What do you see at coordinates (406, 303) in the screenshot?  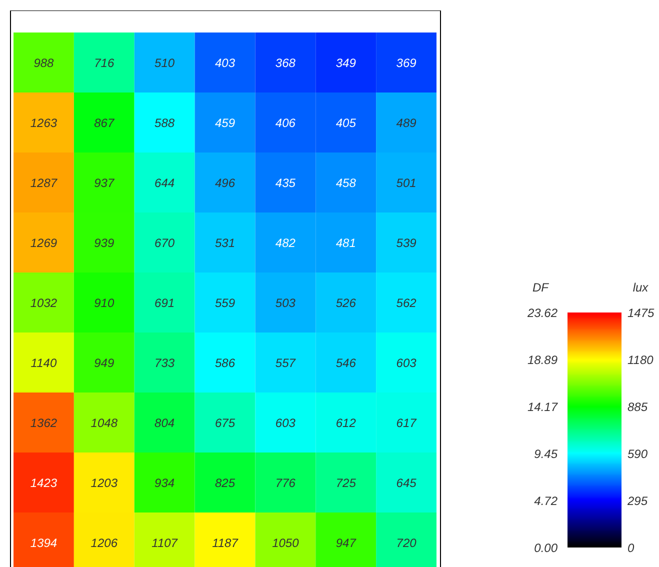 I see `data-label: 562` at bounding box center [406, 303].